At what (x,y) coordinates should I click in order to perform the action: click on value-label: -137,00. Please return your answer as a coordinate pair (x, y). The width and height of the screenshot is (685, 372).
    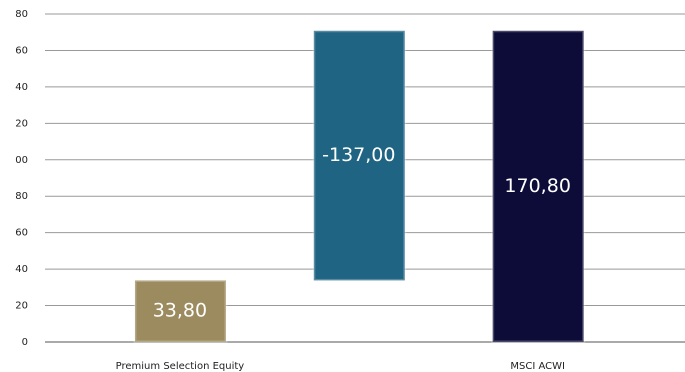
    Looking at the image, I should click on (358, 155).